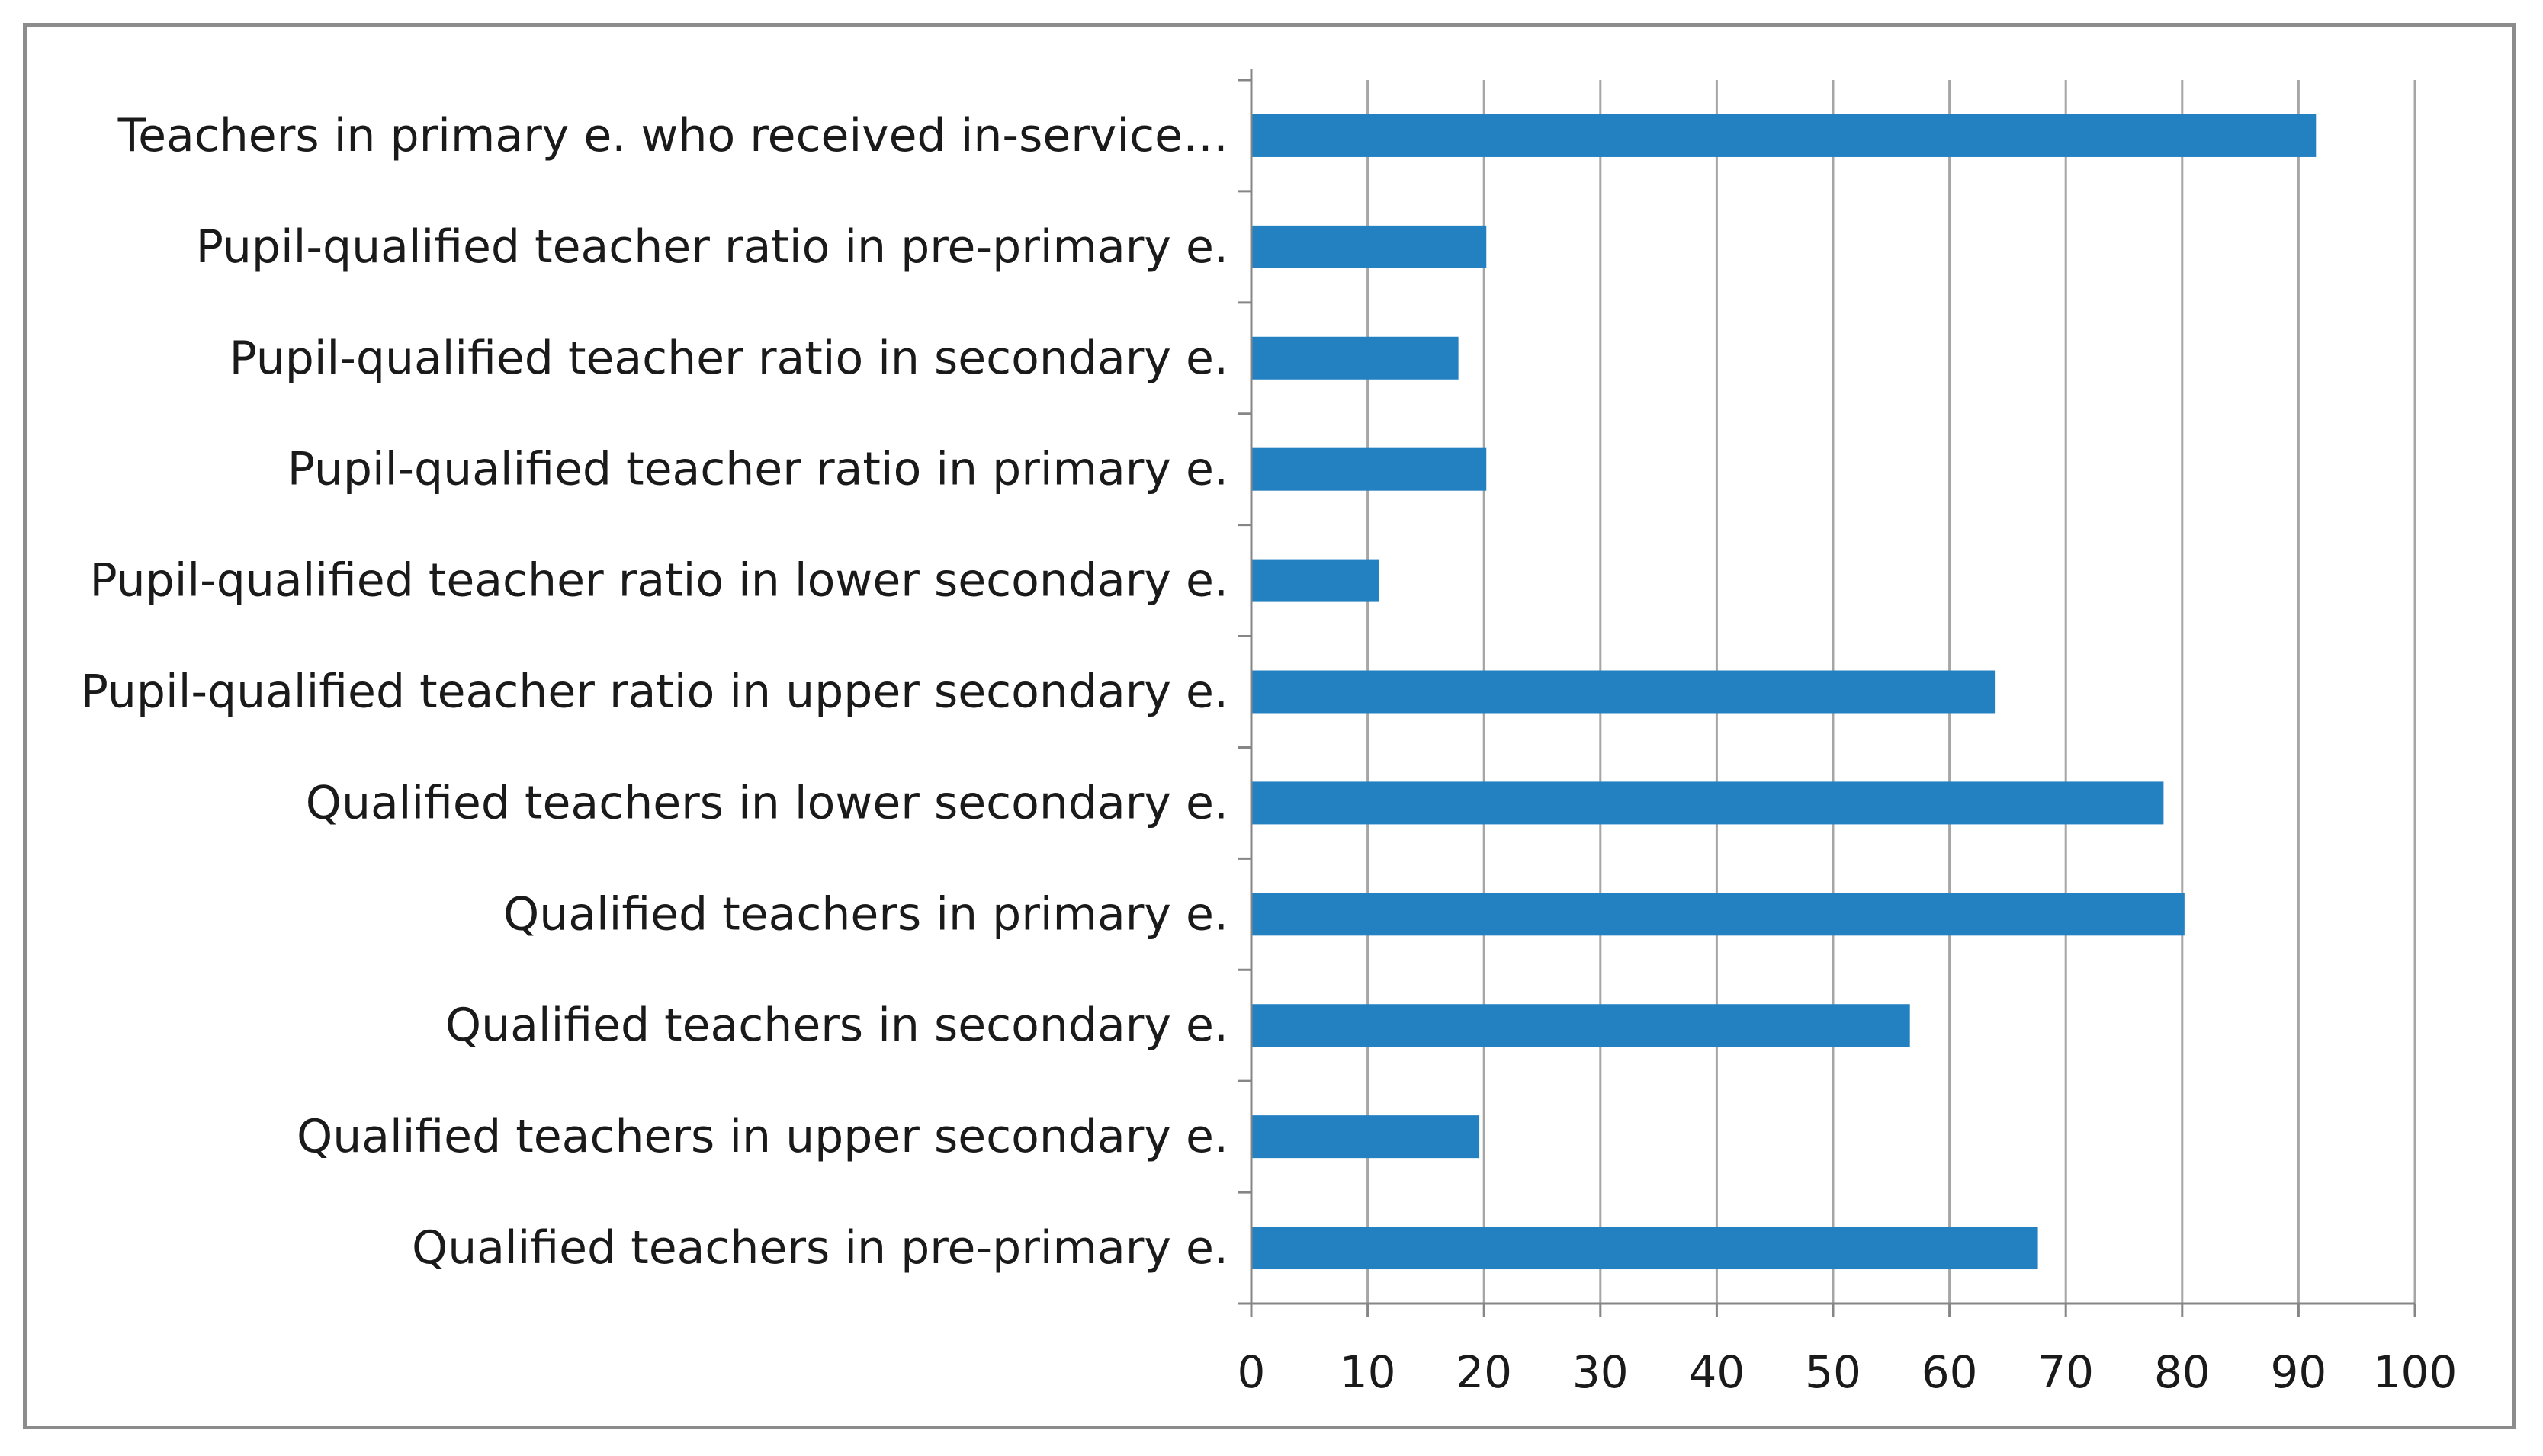 The width and height of the screenshot is (2543, 1456). What do you see at coordinates (866, 914) in the screenshot?
I see `category-label: Qualified teachers in primary e.` at bounding box center [866, 914].